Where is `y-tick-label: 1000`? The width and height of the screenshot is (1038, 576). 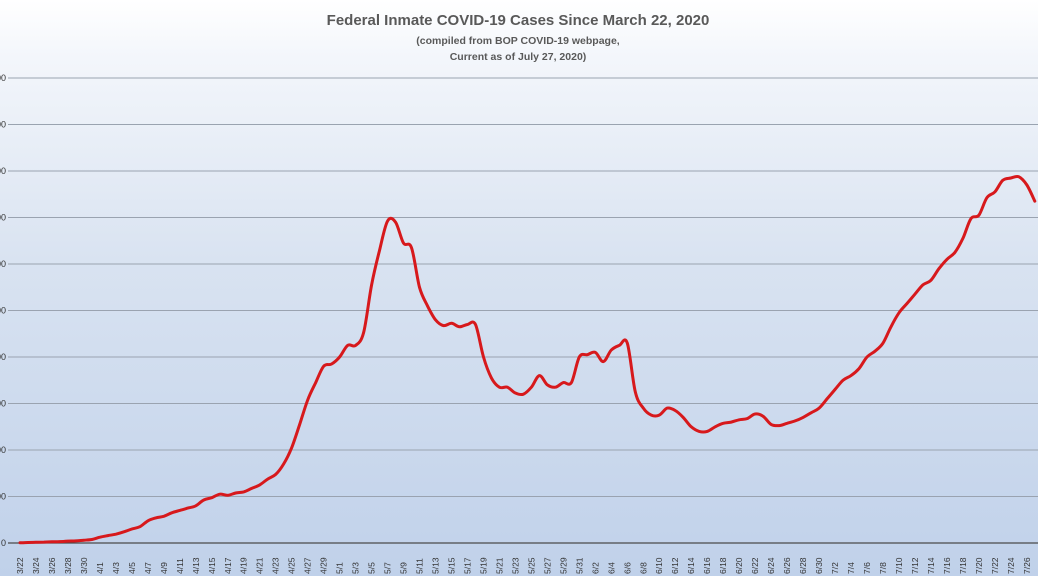 y-tick-label: 1000 is located at coordinates (3, 311).